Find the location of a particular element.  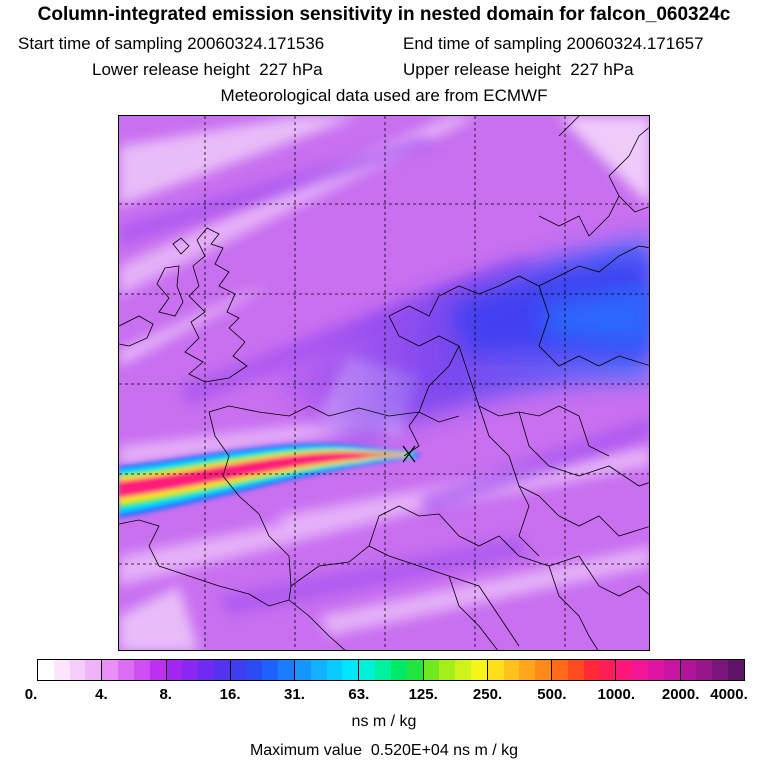

colorbar-tick-label: 500. is located at coordinates (552, 694).